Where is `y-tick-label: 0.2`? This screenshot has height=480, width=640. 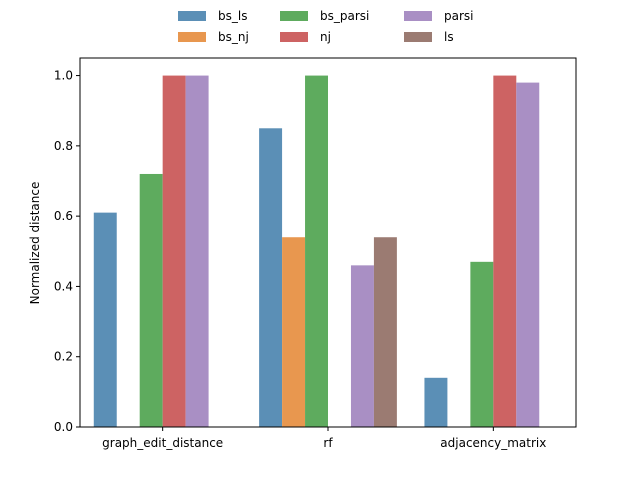
y-tick-label: 0.2 is located at coordinates (63, 357).